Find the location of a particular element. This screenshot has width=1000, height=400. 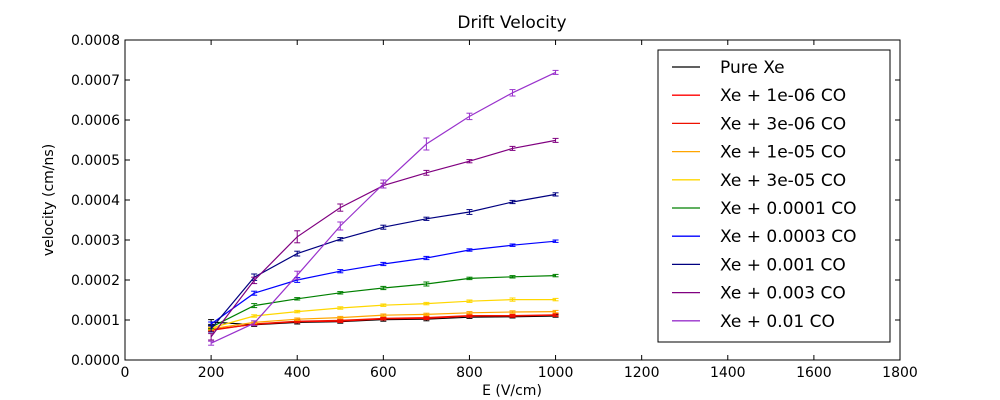

y-tick-label: 0.0008 is located at coordinates (95, 41).